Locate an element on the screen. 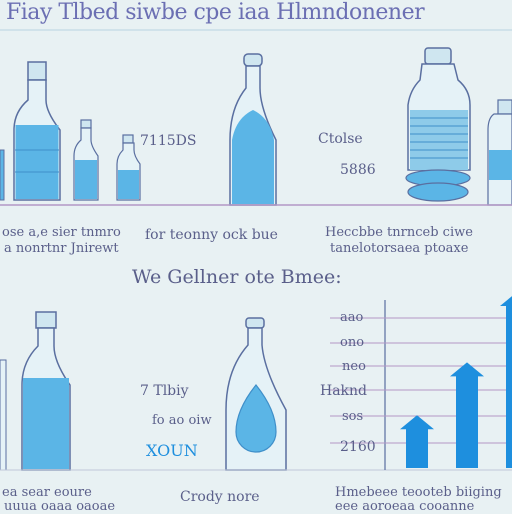 The image size is (512, 514). figure-value: fo ao oiw is located at coordinates (182, 420).